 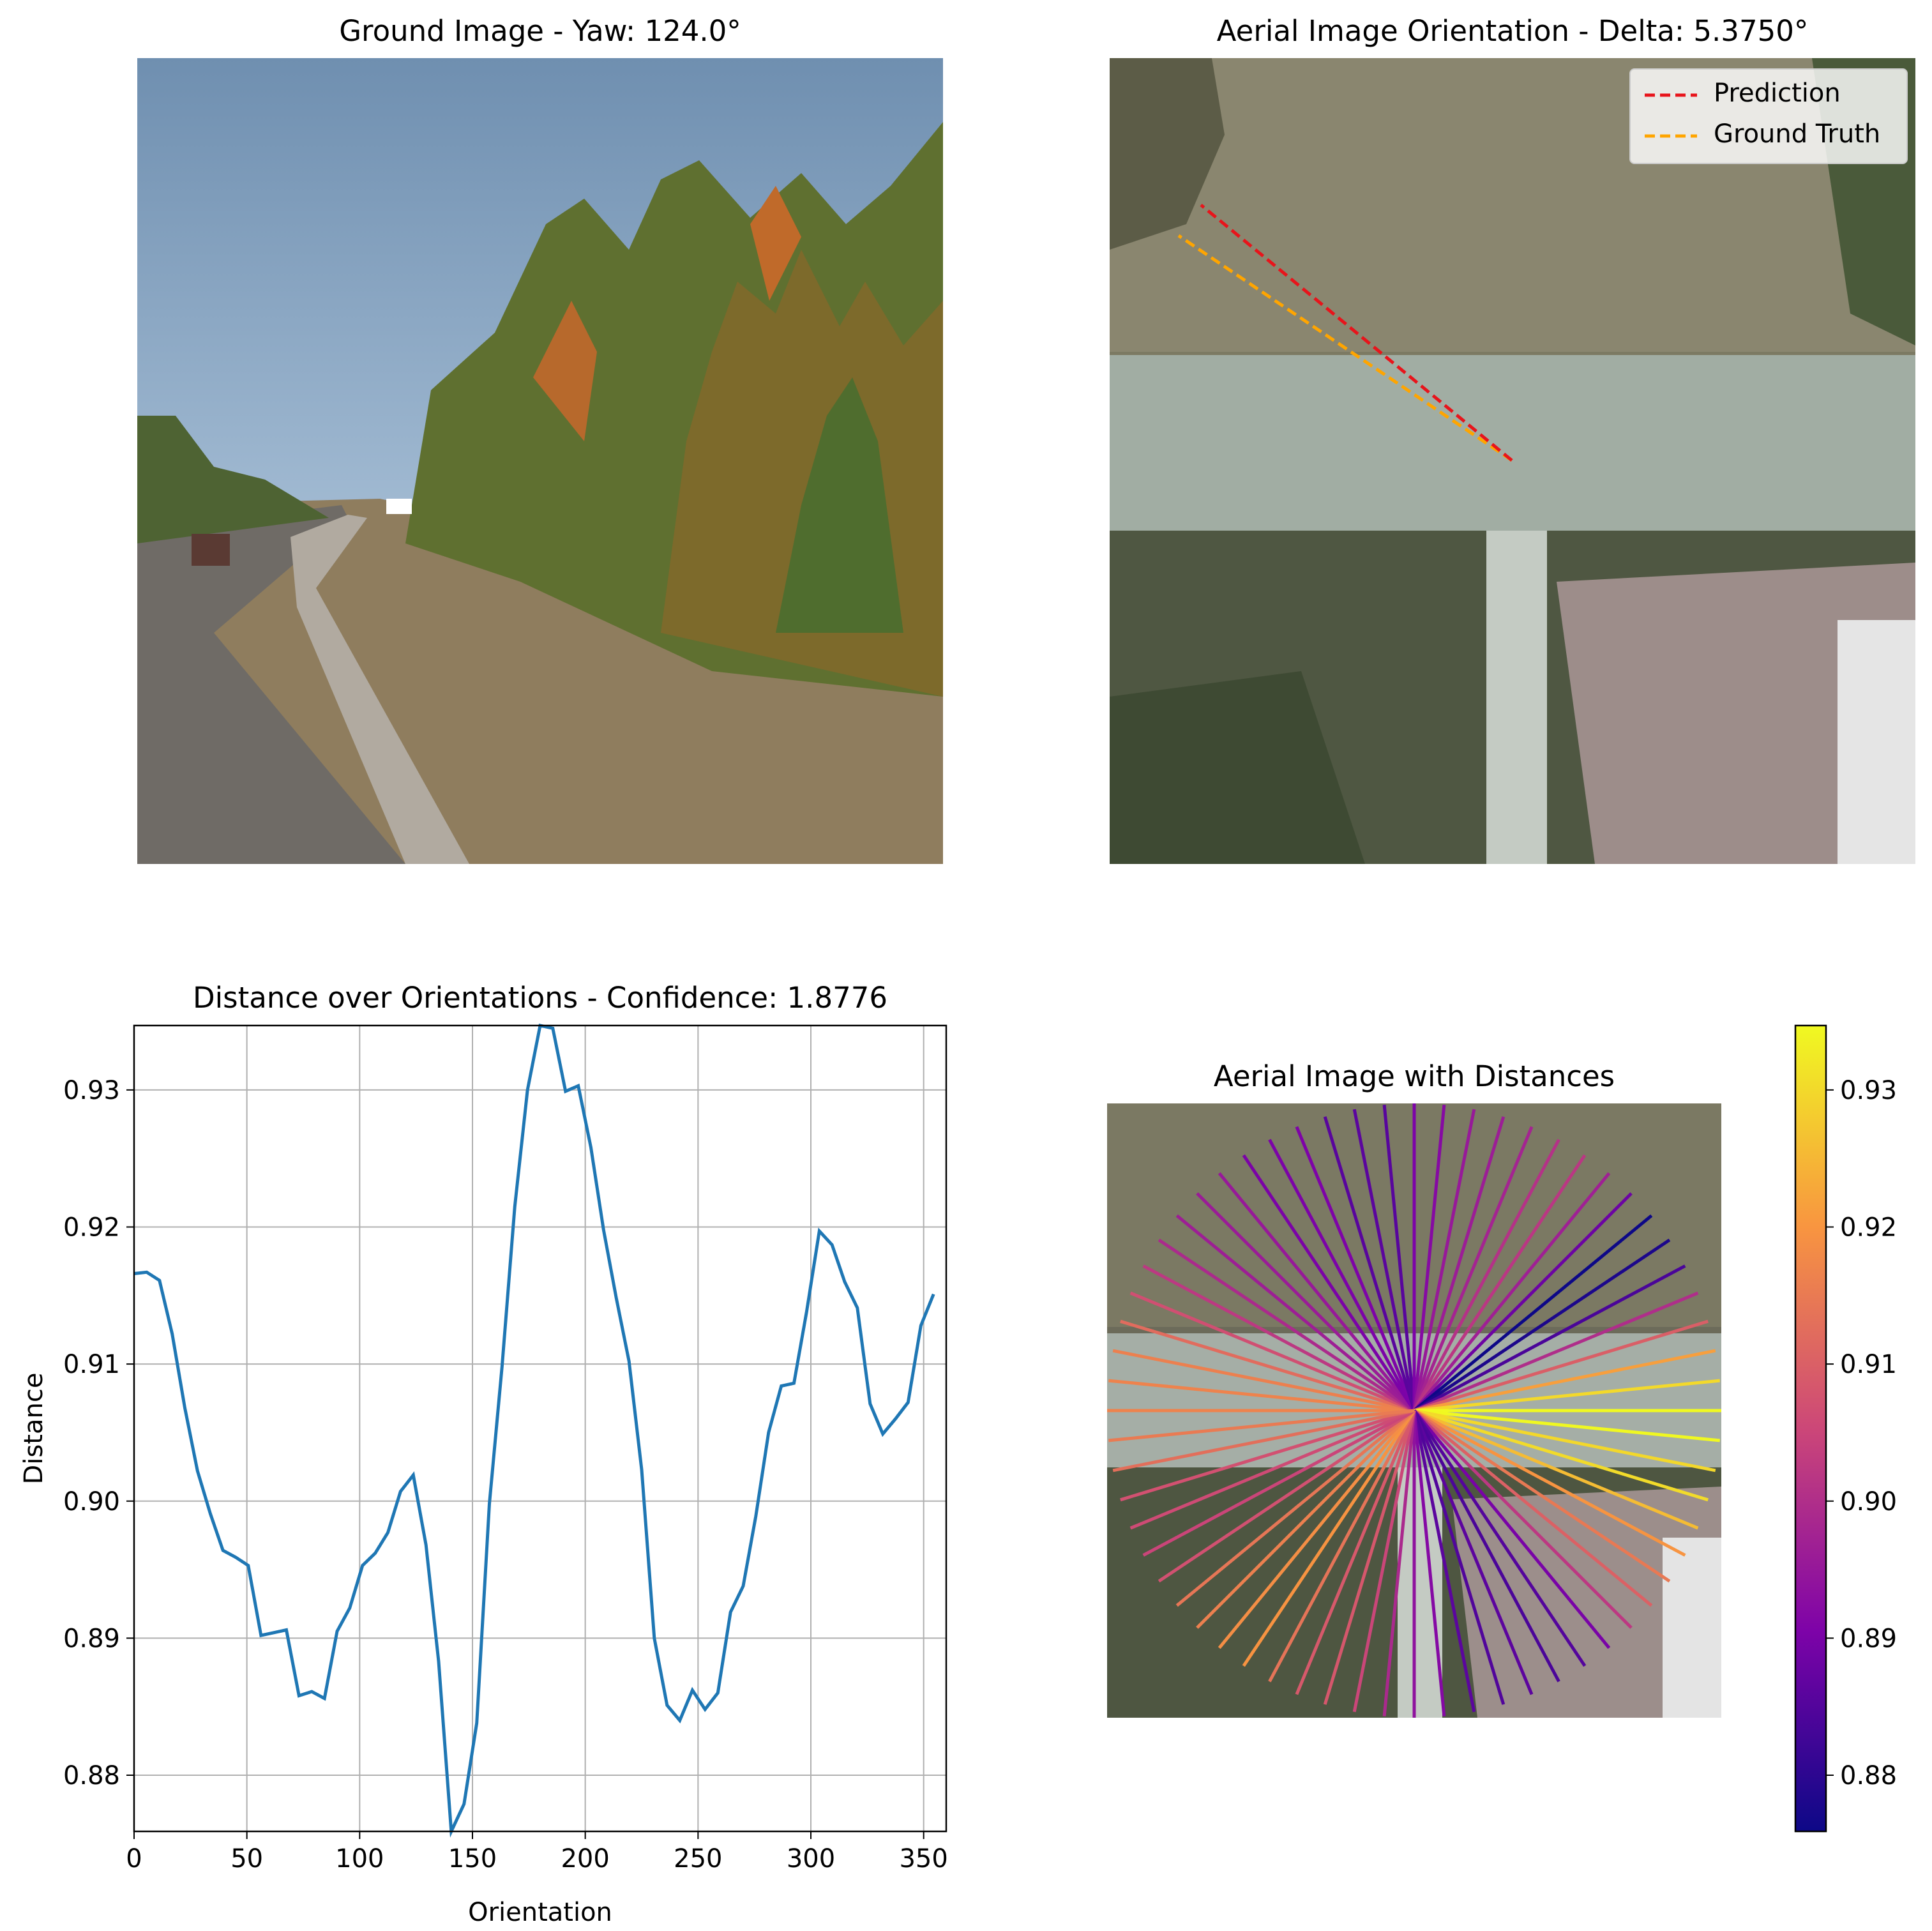 I want to click on y-tick-label: 0.89, so click(x=91, y=1638).